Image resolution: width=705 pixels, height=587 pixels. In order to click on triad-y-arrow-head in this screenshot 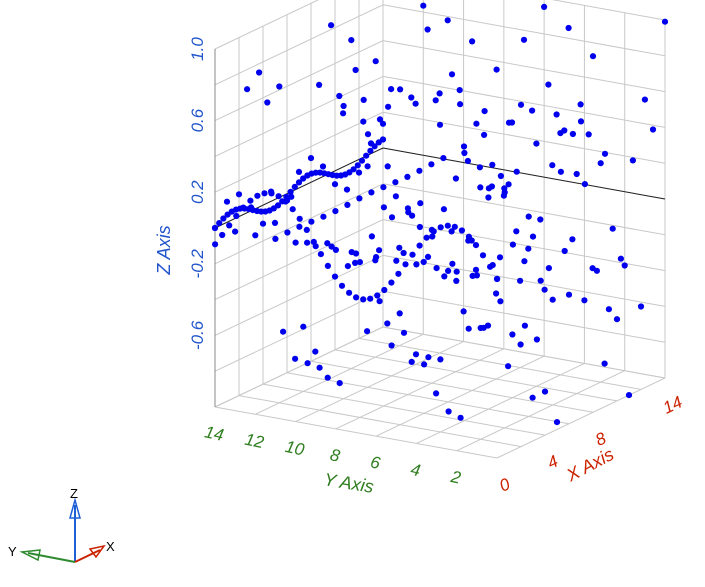, I will do `click(30, 555)`.